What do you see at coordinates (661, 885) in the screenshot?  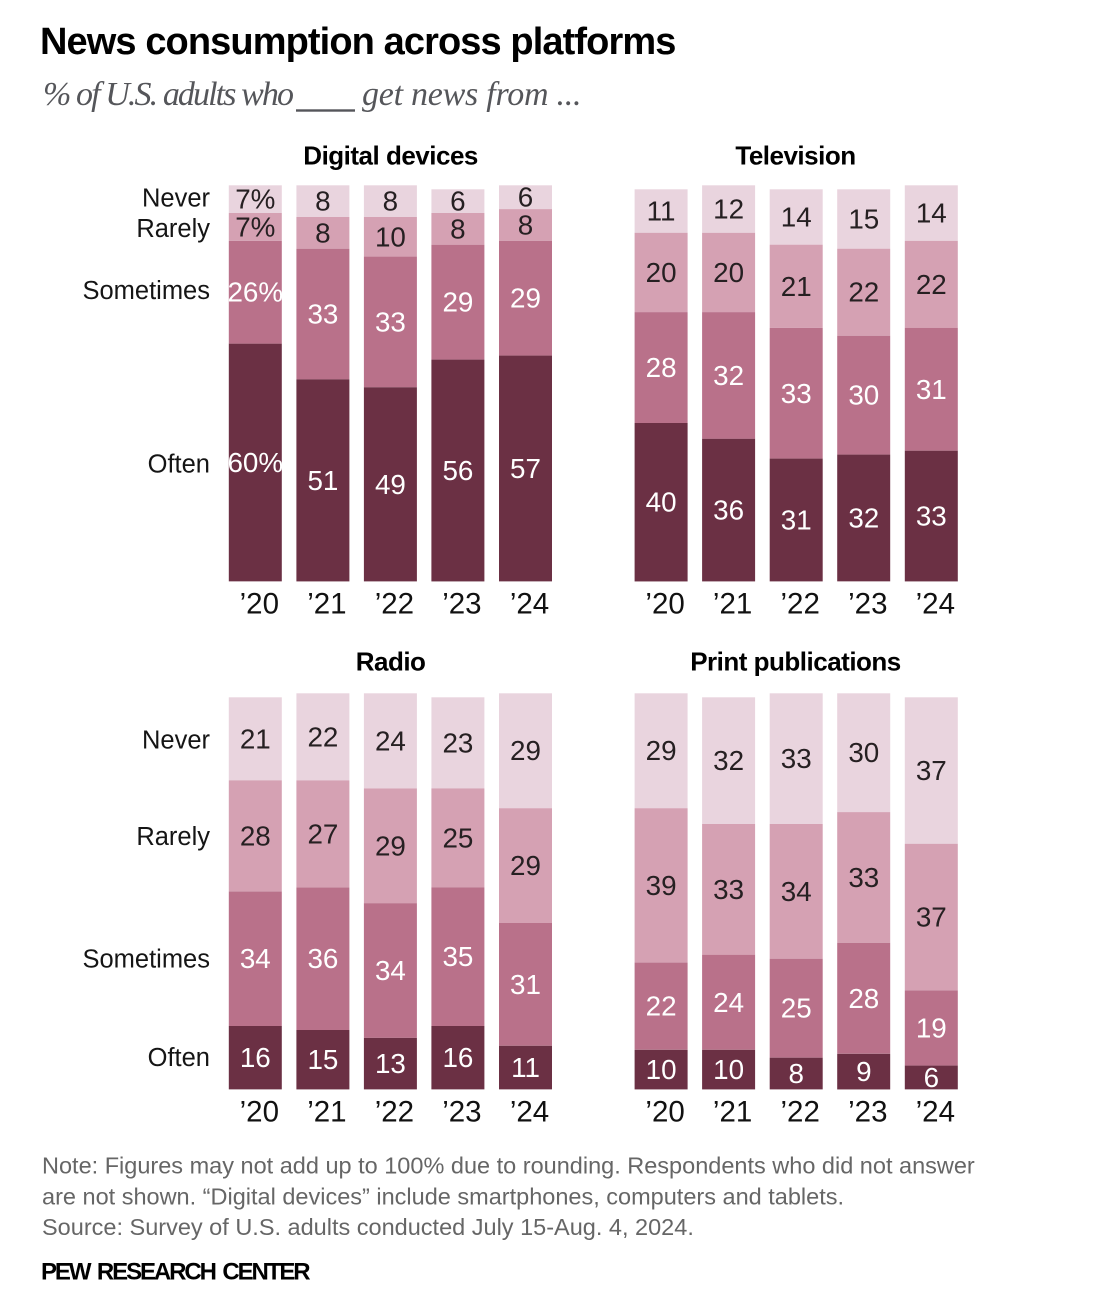 I see `svg-text: 39` at bounding box center [661, 885].